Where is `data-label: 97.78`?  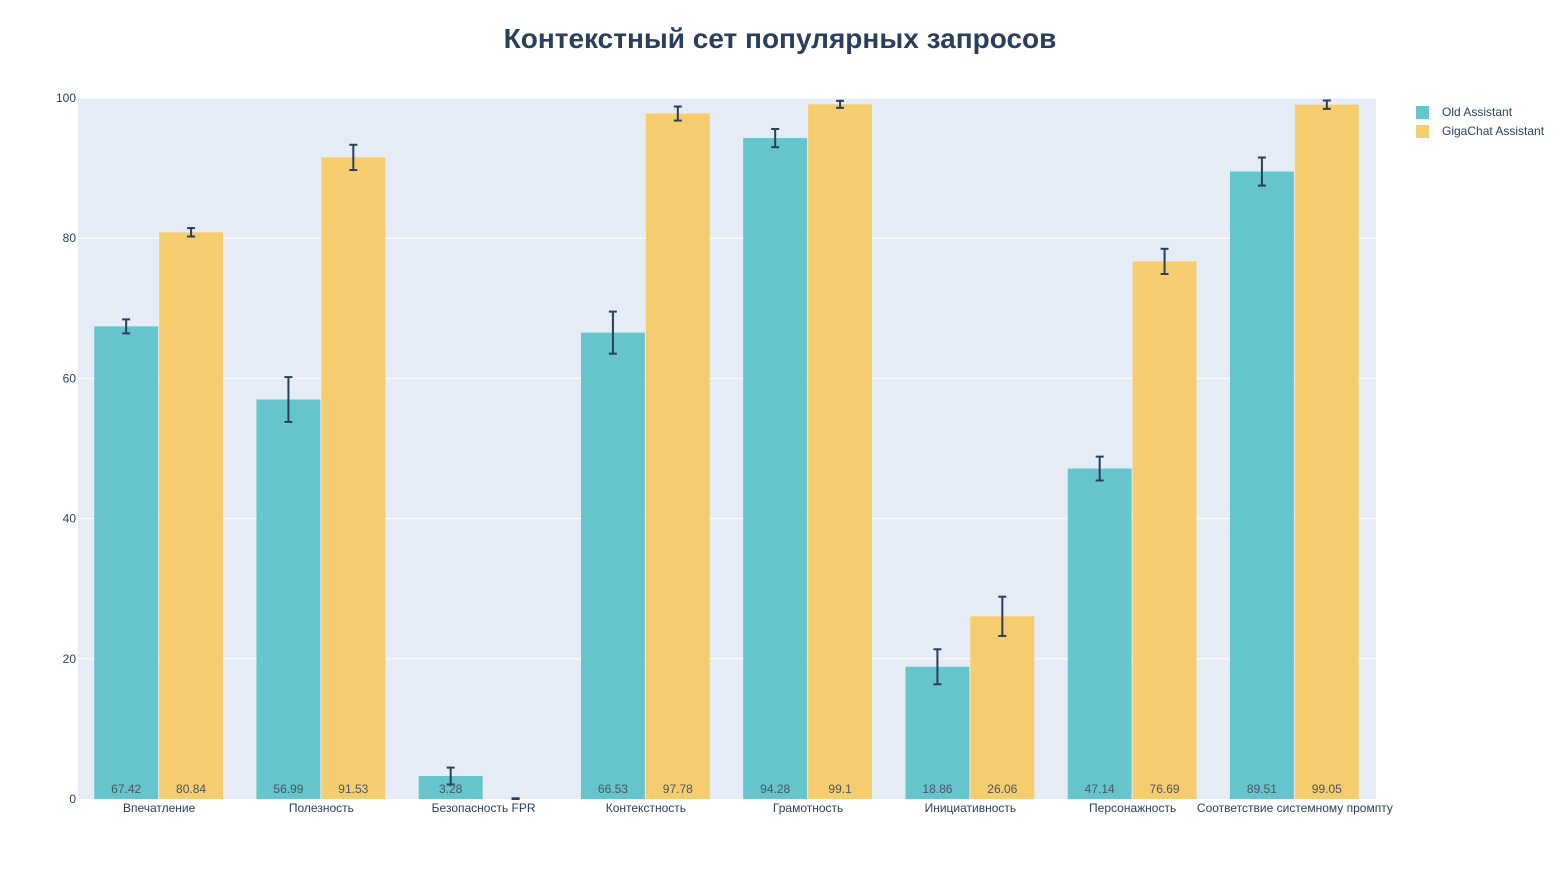
data-label: 97.78 is located at coordinates (678, 789).